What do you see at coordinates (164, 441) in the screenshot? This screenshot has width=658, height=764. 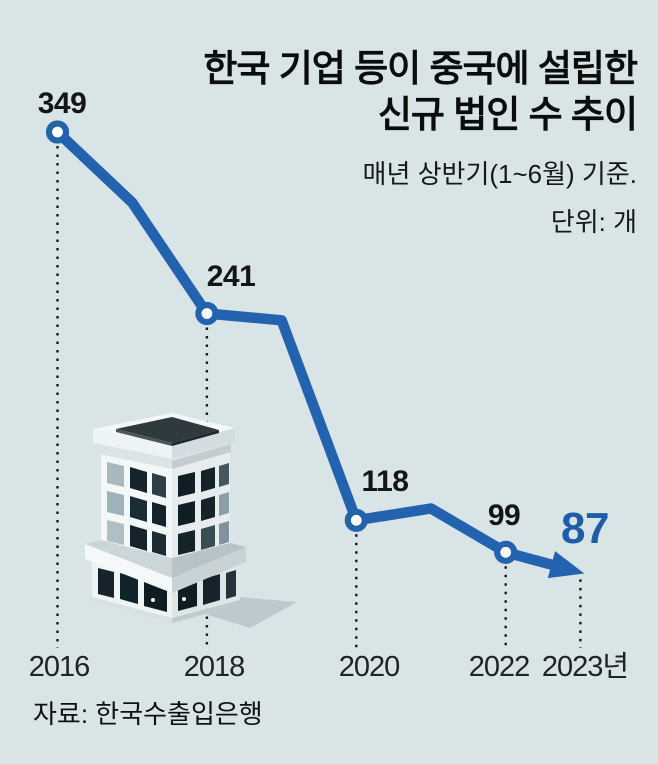 I see `building-roof` at bounding box center [164, 441].